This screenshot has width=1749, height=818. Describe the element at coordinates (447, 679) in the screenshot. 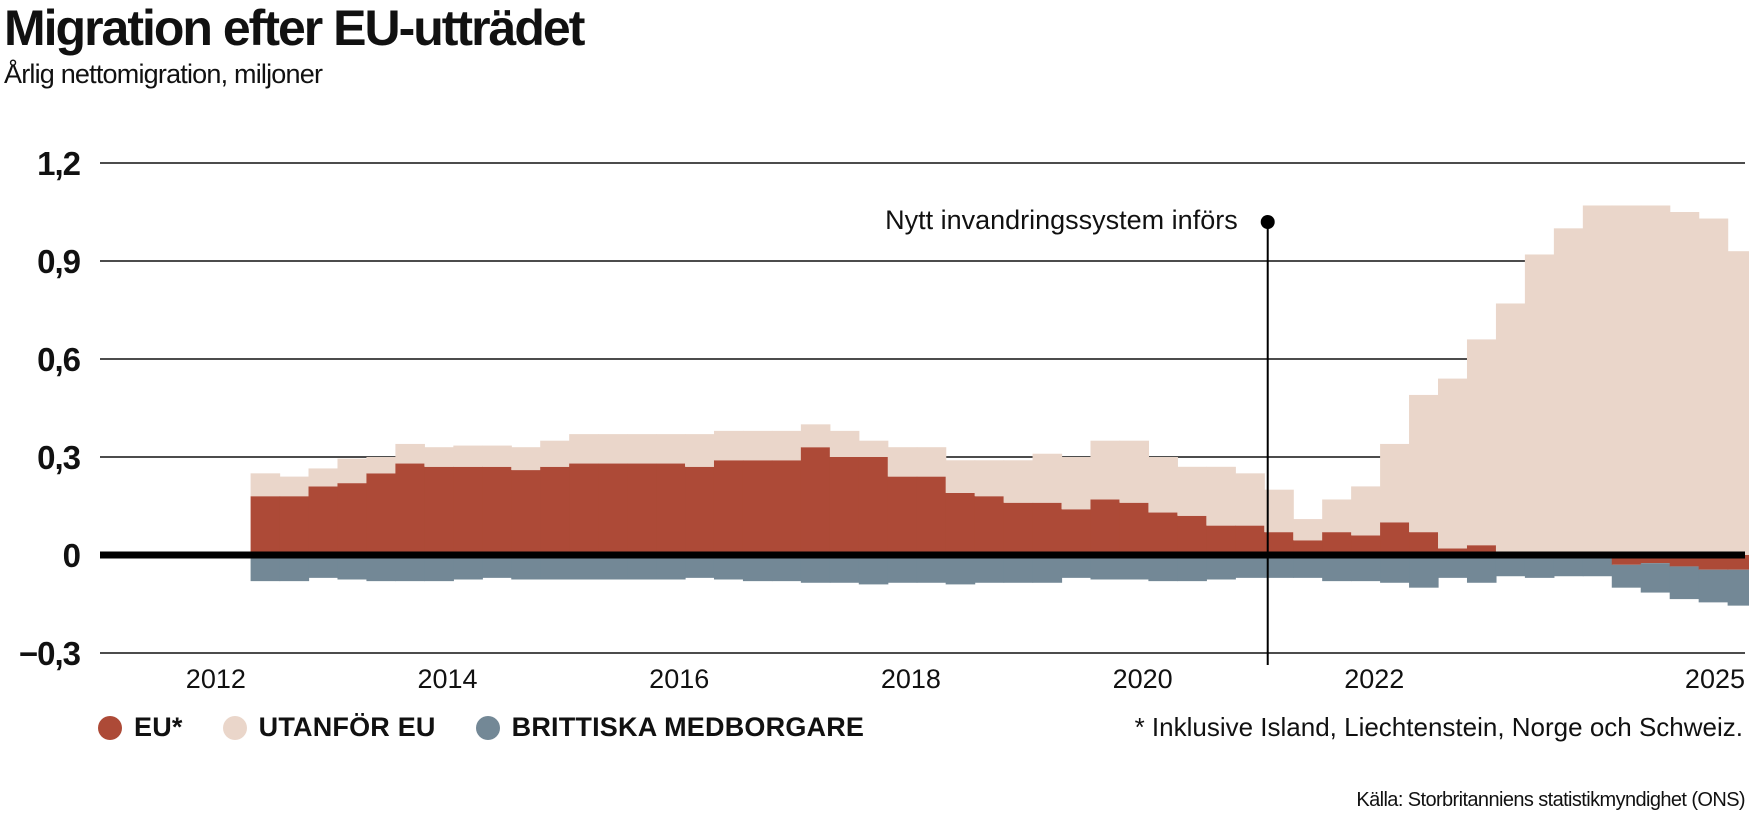

I see `x-tick-label-2014: 2014` at that location.